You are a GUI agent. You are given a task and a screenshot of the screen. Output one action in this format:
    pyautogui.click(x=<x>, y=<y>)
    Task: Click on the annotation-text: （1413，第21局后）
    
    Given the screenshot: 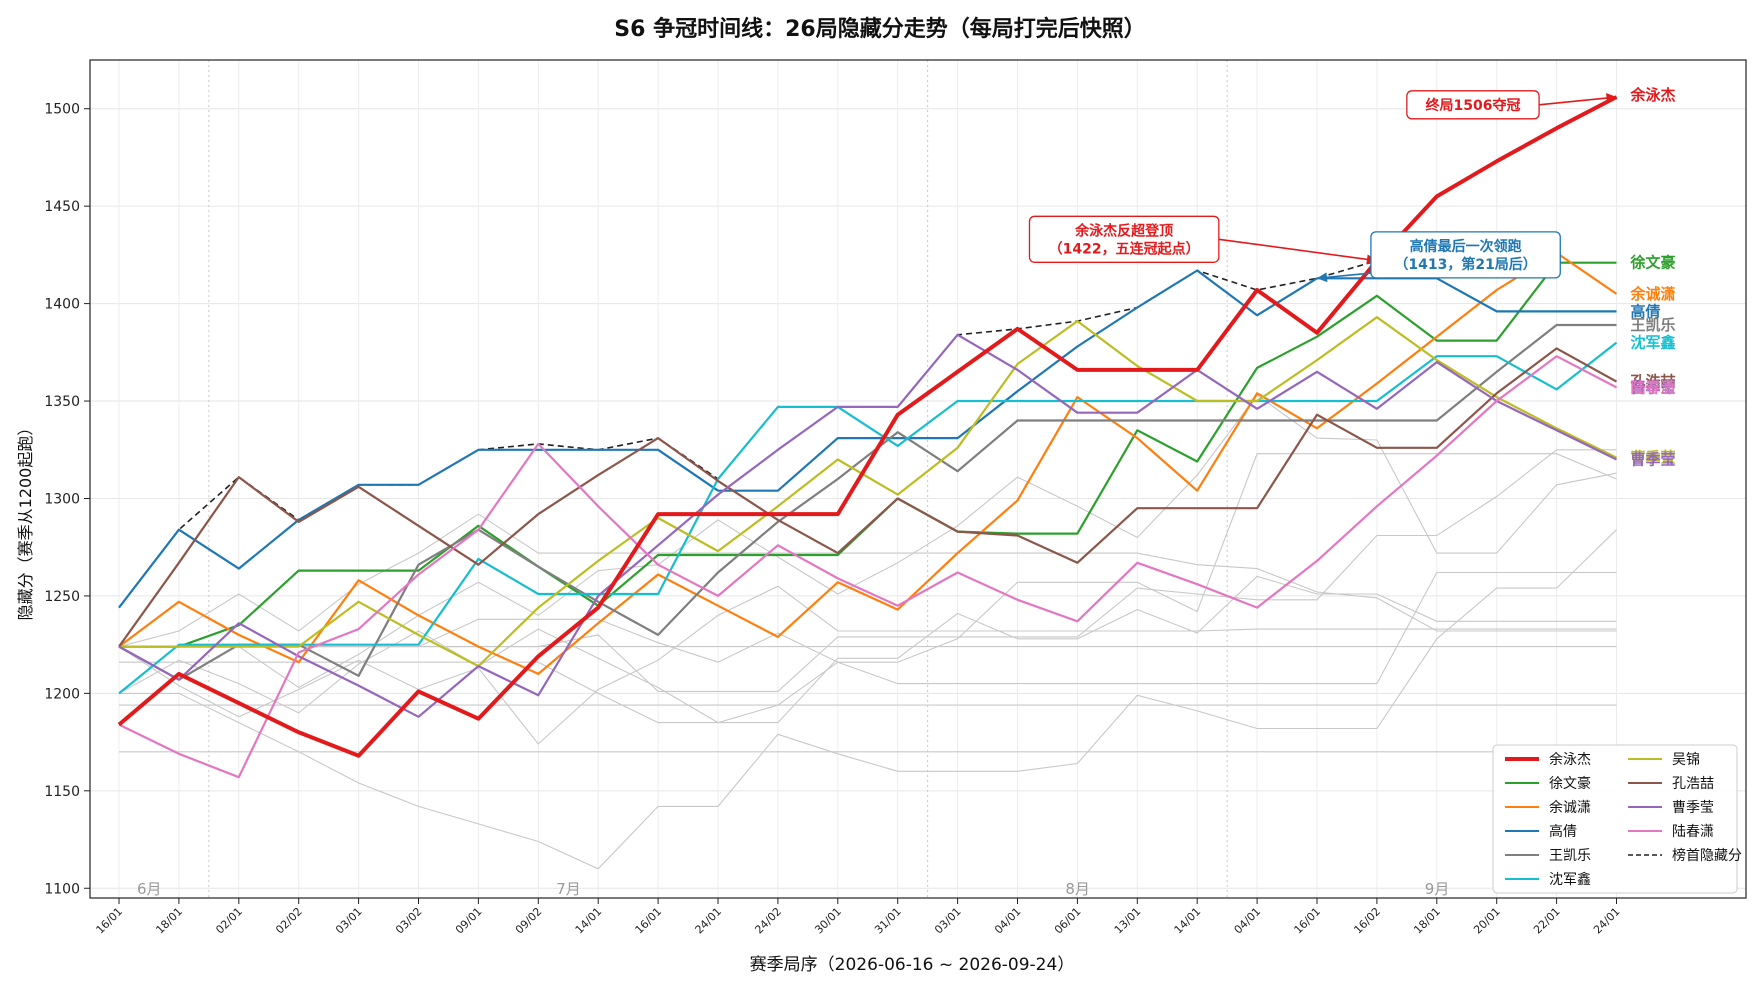 What is the action you would take?
    pyautogui.click(x=1465, y=264)
    